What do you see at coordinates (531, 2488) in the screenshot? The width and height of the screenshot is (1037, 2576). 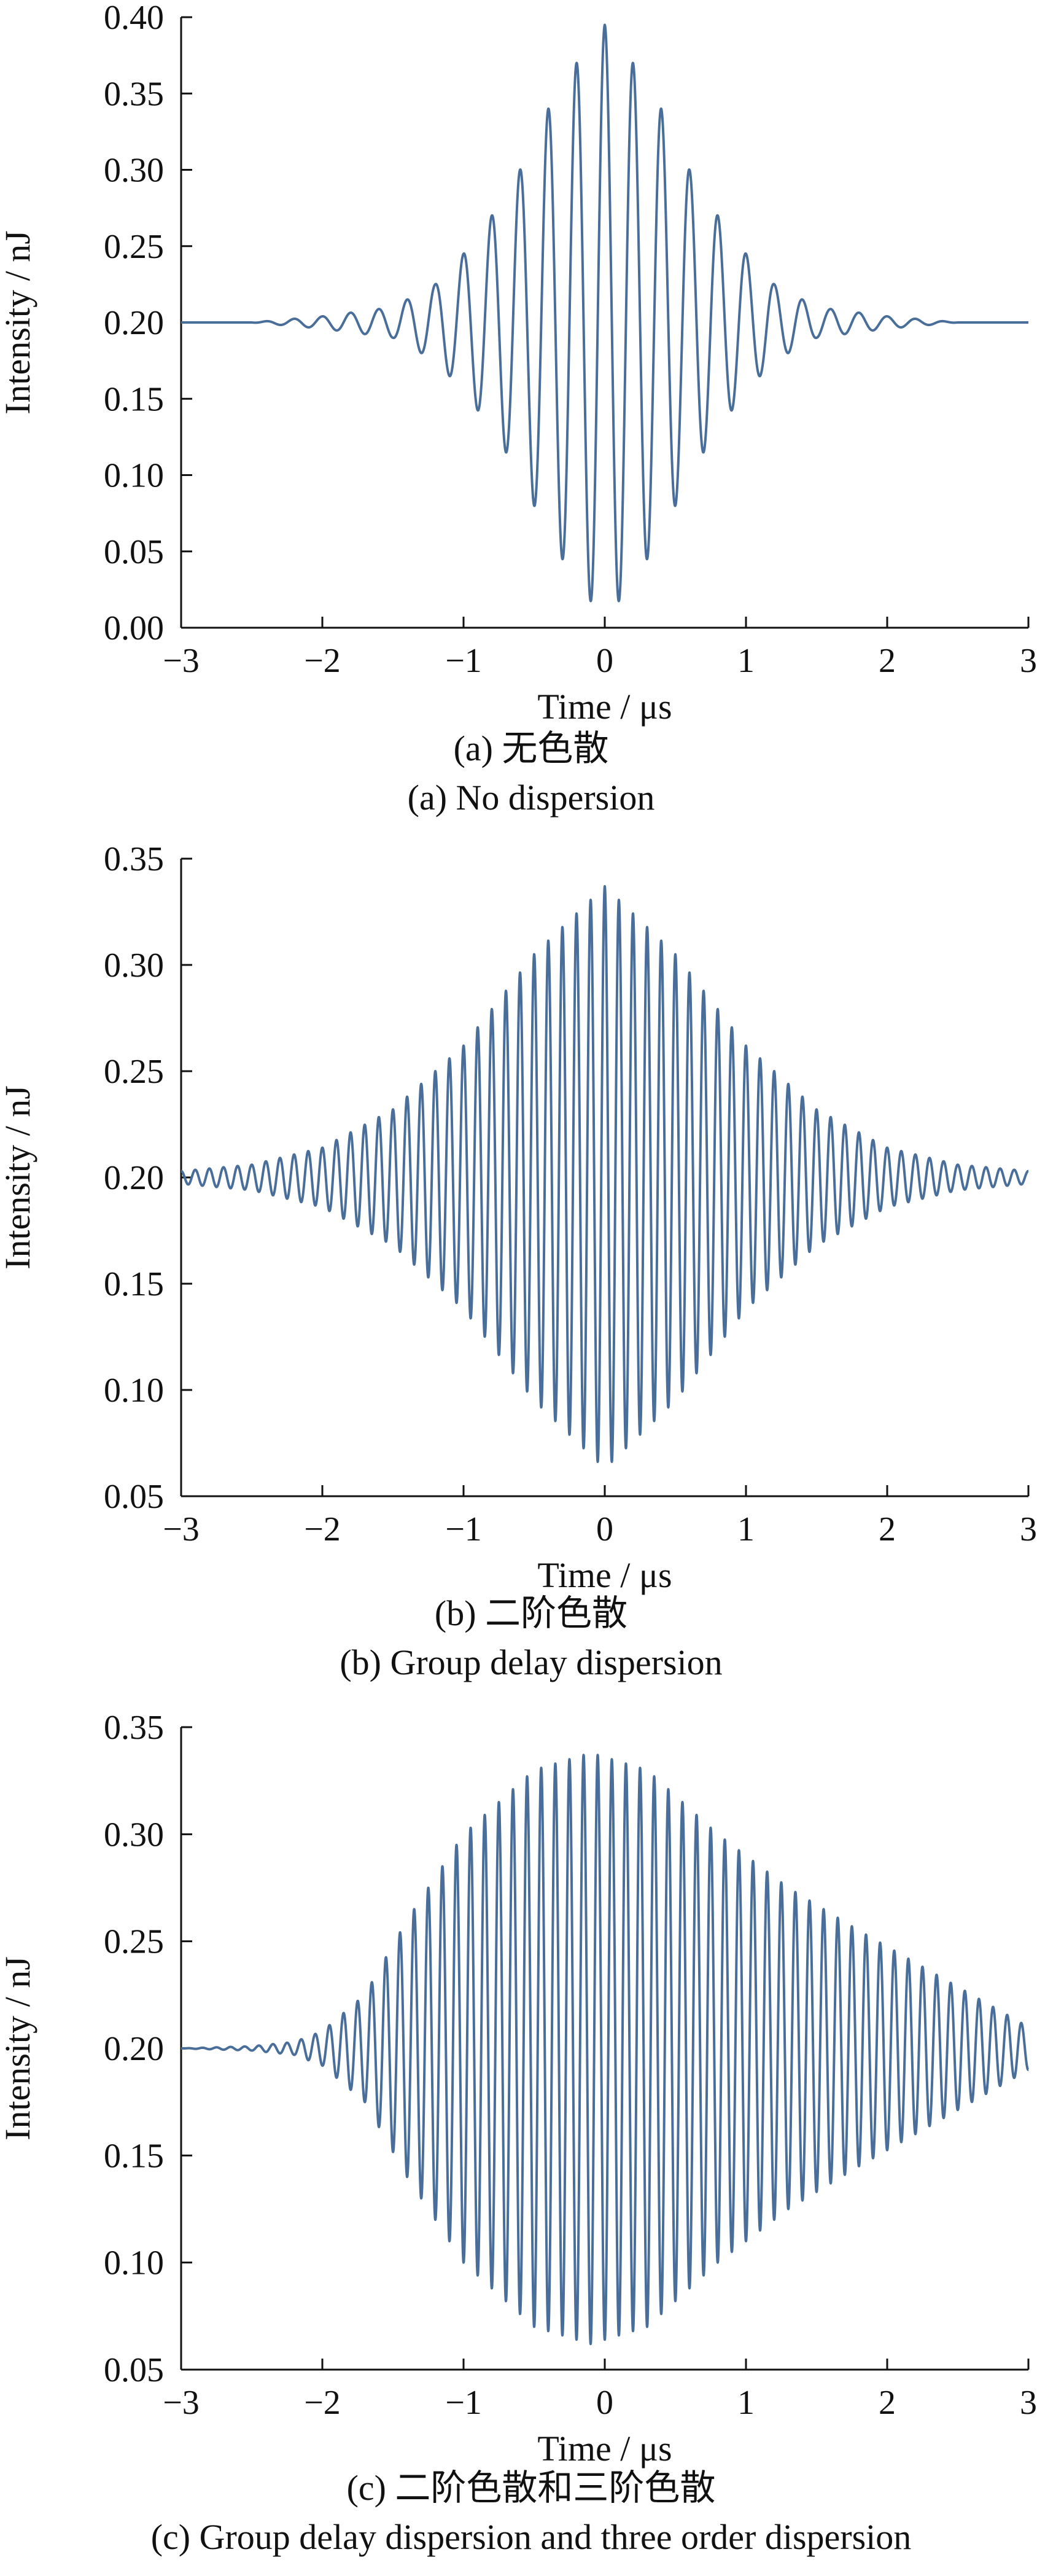 I see `caption-cn: (c) 二阶色散和三阶色散` at bounding box center [531, 2488].